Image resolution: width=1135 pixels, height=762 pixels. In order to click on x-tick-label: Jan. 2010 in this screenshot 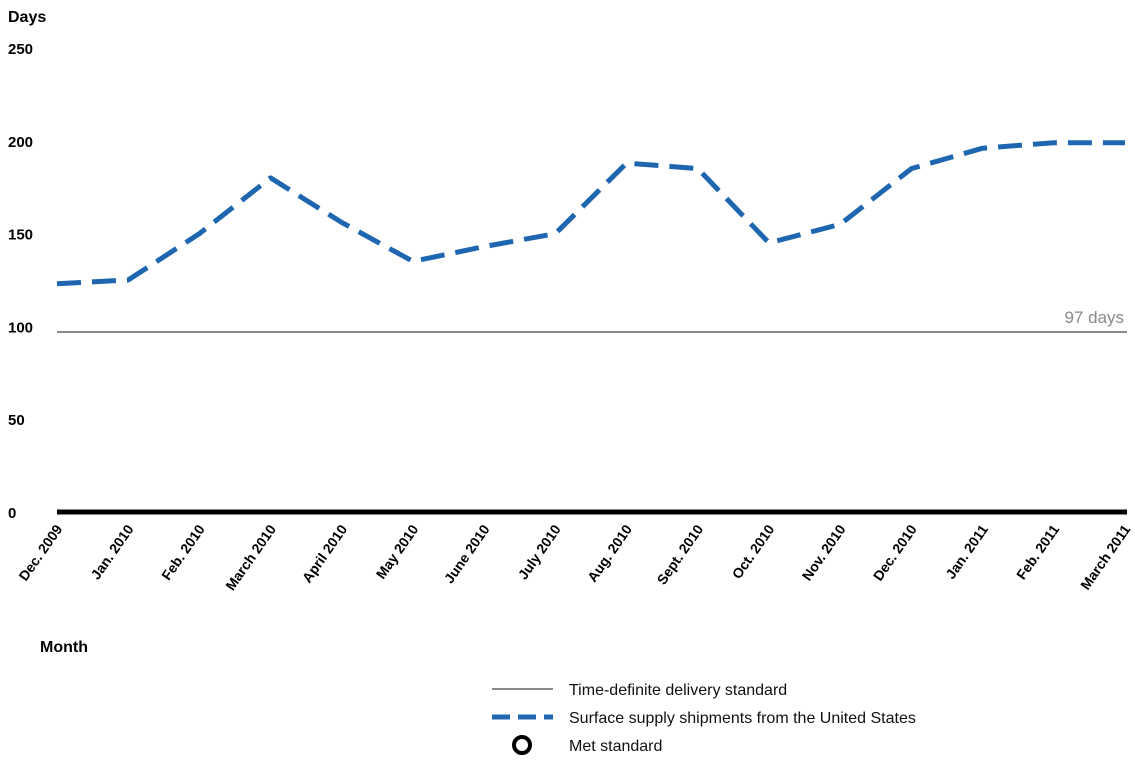, I will do `click(111, 551)`.